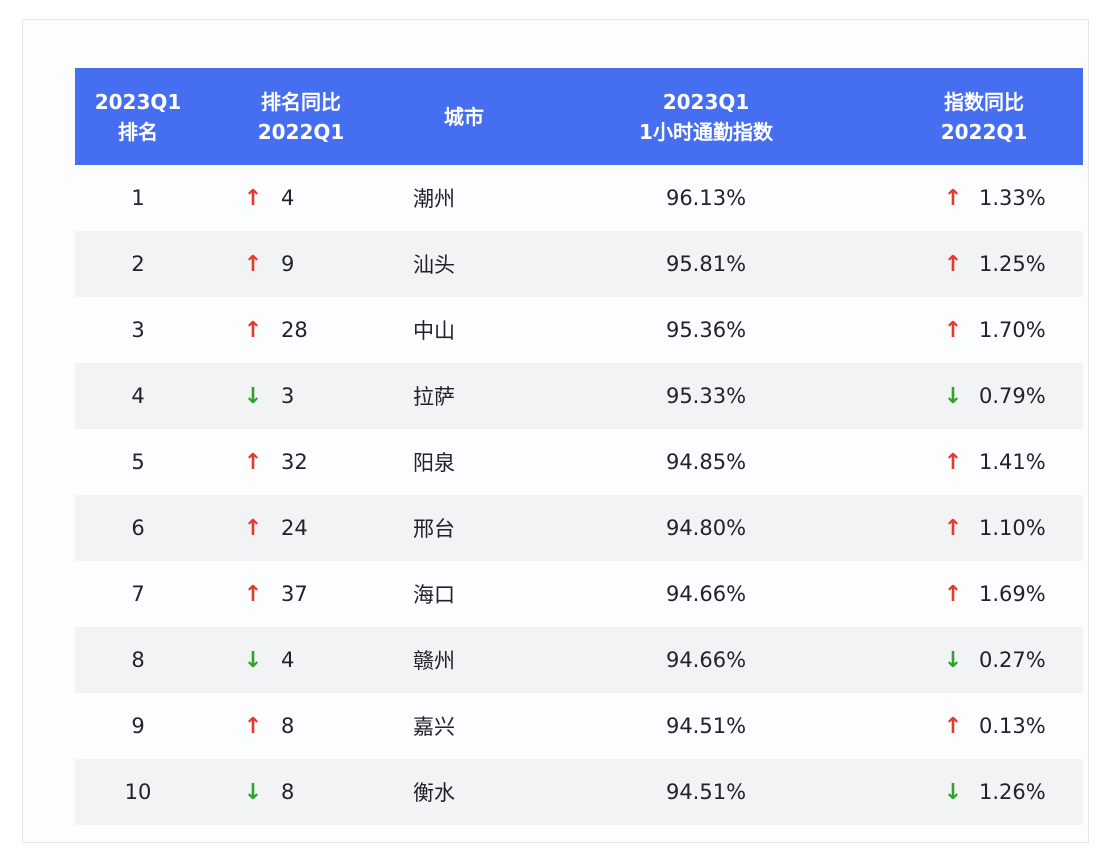 Image resolution: width=1114 pixels, height=864 pixels. Describe the element at coordinates (984, 101) in the screenshot. I see `header-index-change-line1: 指数同比` at that location.